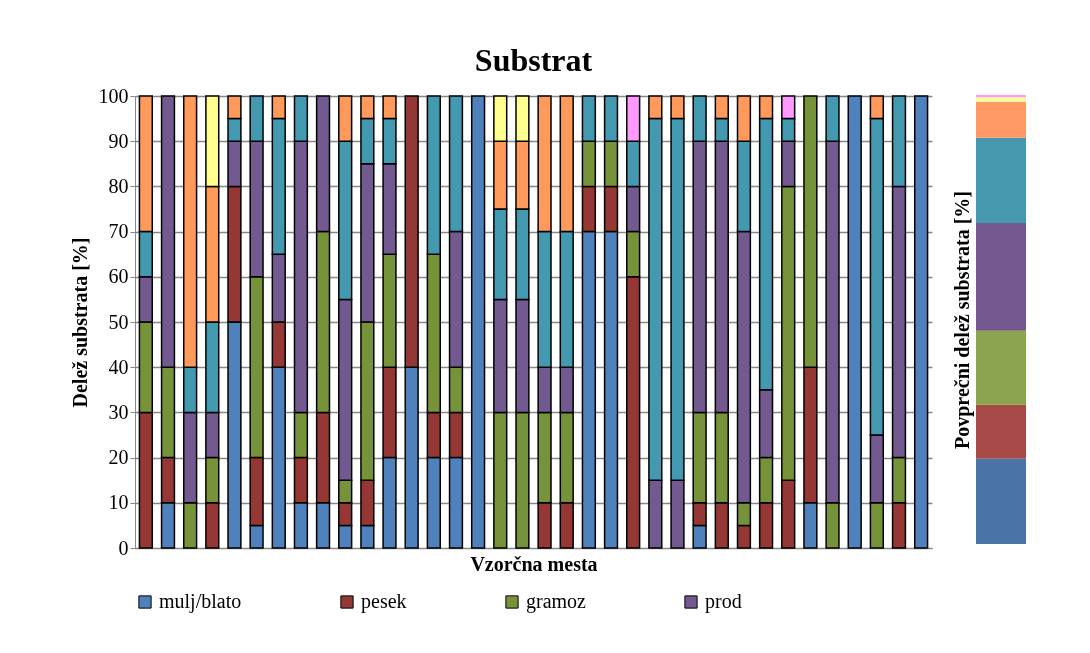 The height and width of the screenshot is (653, 1090). Describe the element at coordinates (79, 322) in the screenshot. I see `y-axis-title: Delež substrata [%]` at that location.